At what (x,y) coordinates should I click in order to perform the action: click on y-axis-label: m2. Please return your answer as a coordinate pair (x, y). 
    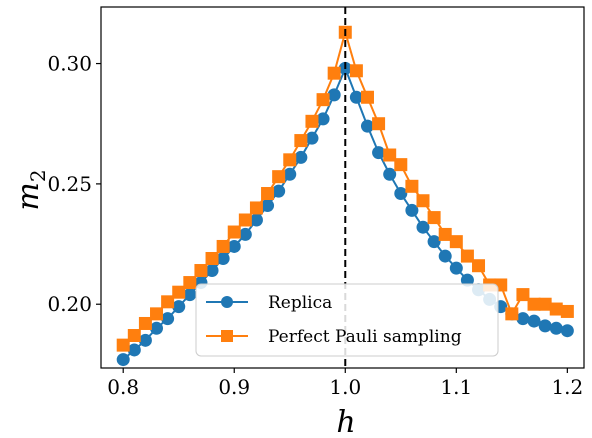
    Looking at the image, I should click on (30, 189).